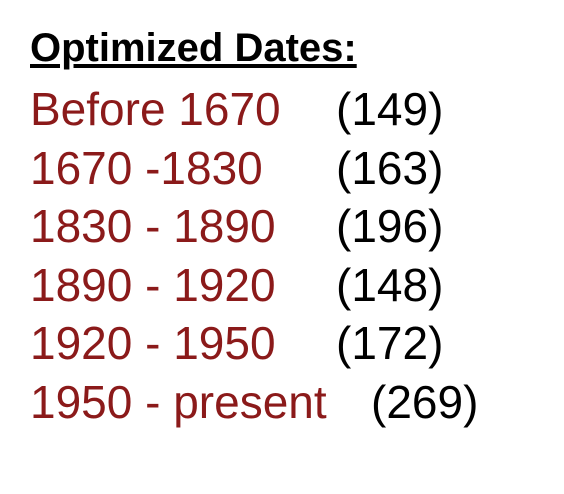  I want to click on record-count: (172), so click(390, 343).